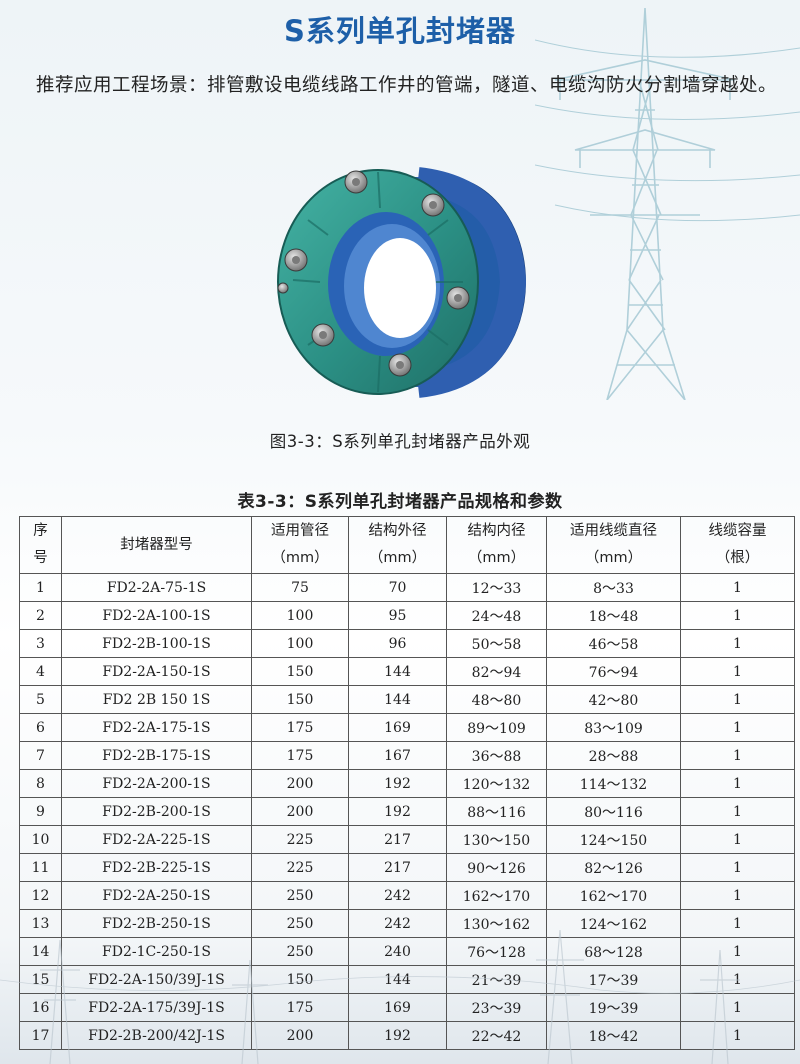 The width and height of the screenshot is (800, 1064). What do you see at coordinates (496, 923) in the screenshot?
I see `cell-inner-diameter: 130～162` at bounding box center [496, 923].